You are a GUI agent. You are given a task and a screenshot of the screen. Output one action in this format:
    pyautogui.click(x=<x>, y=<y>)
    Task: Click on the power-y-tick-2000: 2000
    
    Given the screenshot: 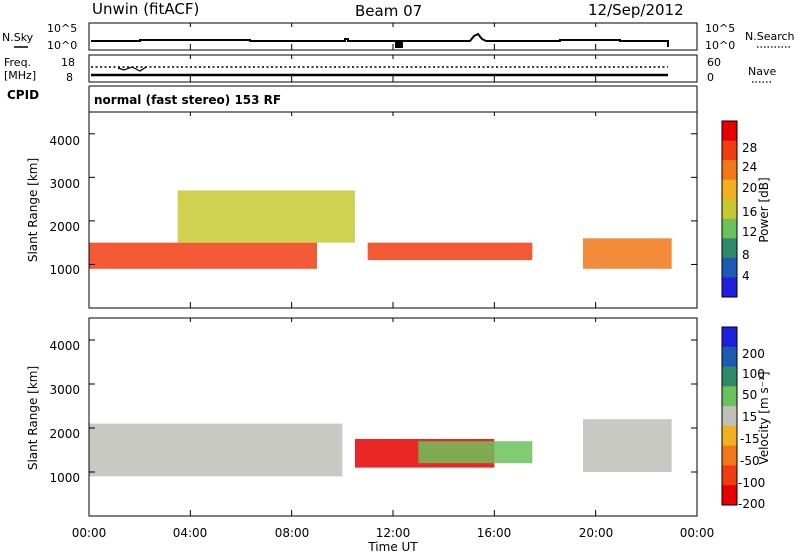 What is the action you would take?
    pyautogui.click(x=64, y=227)
    